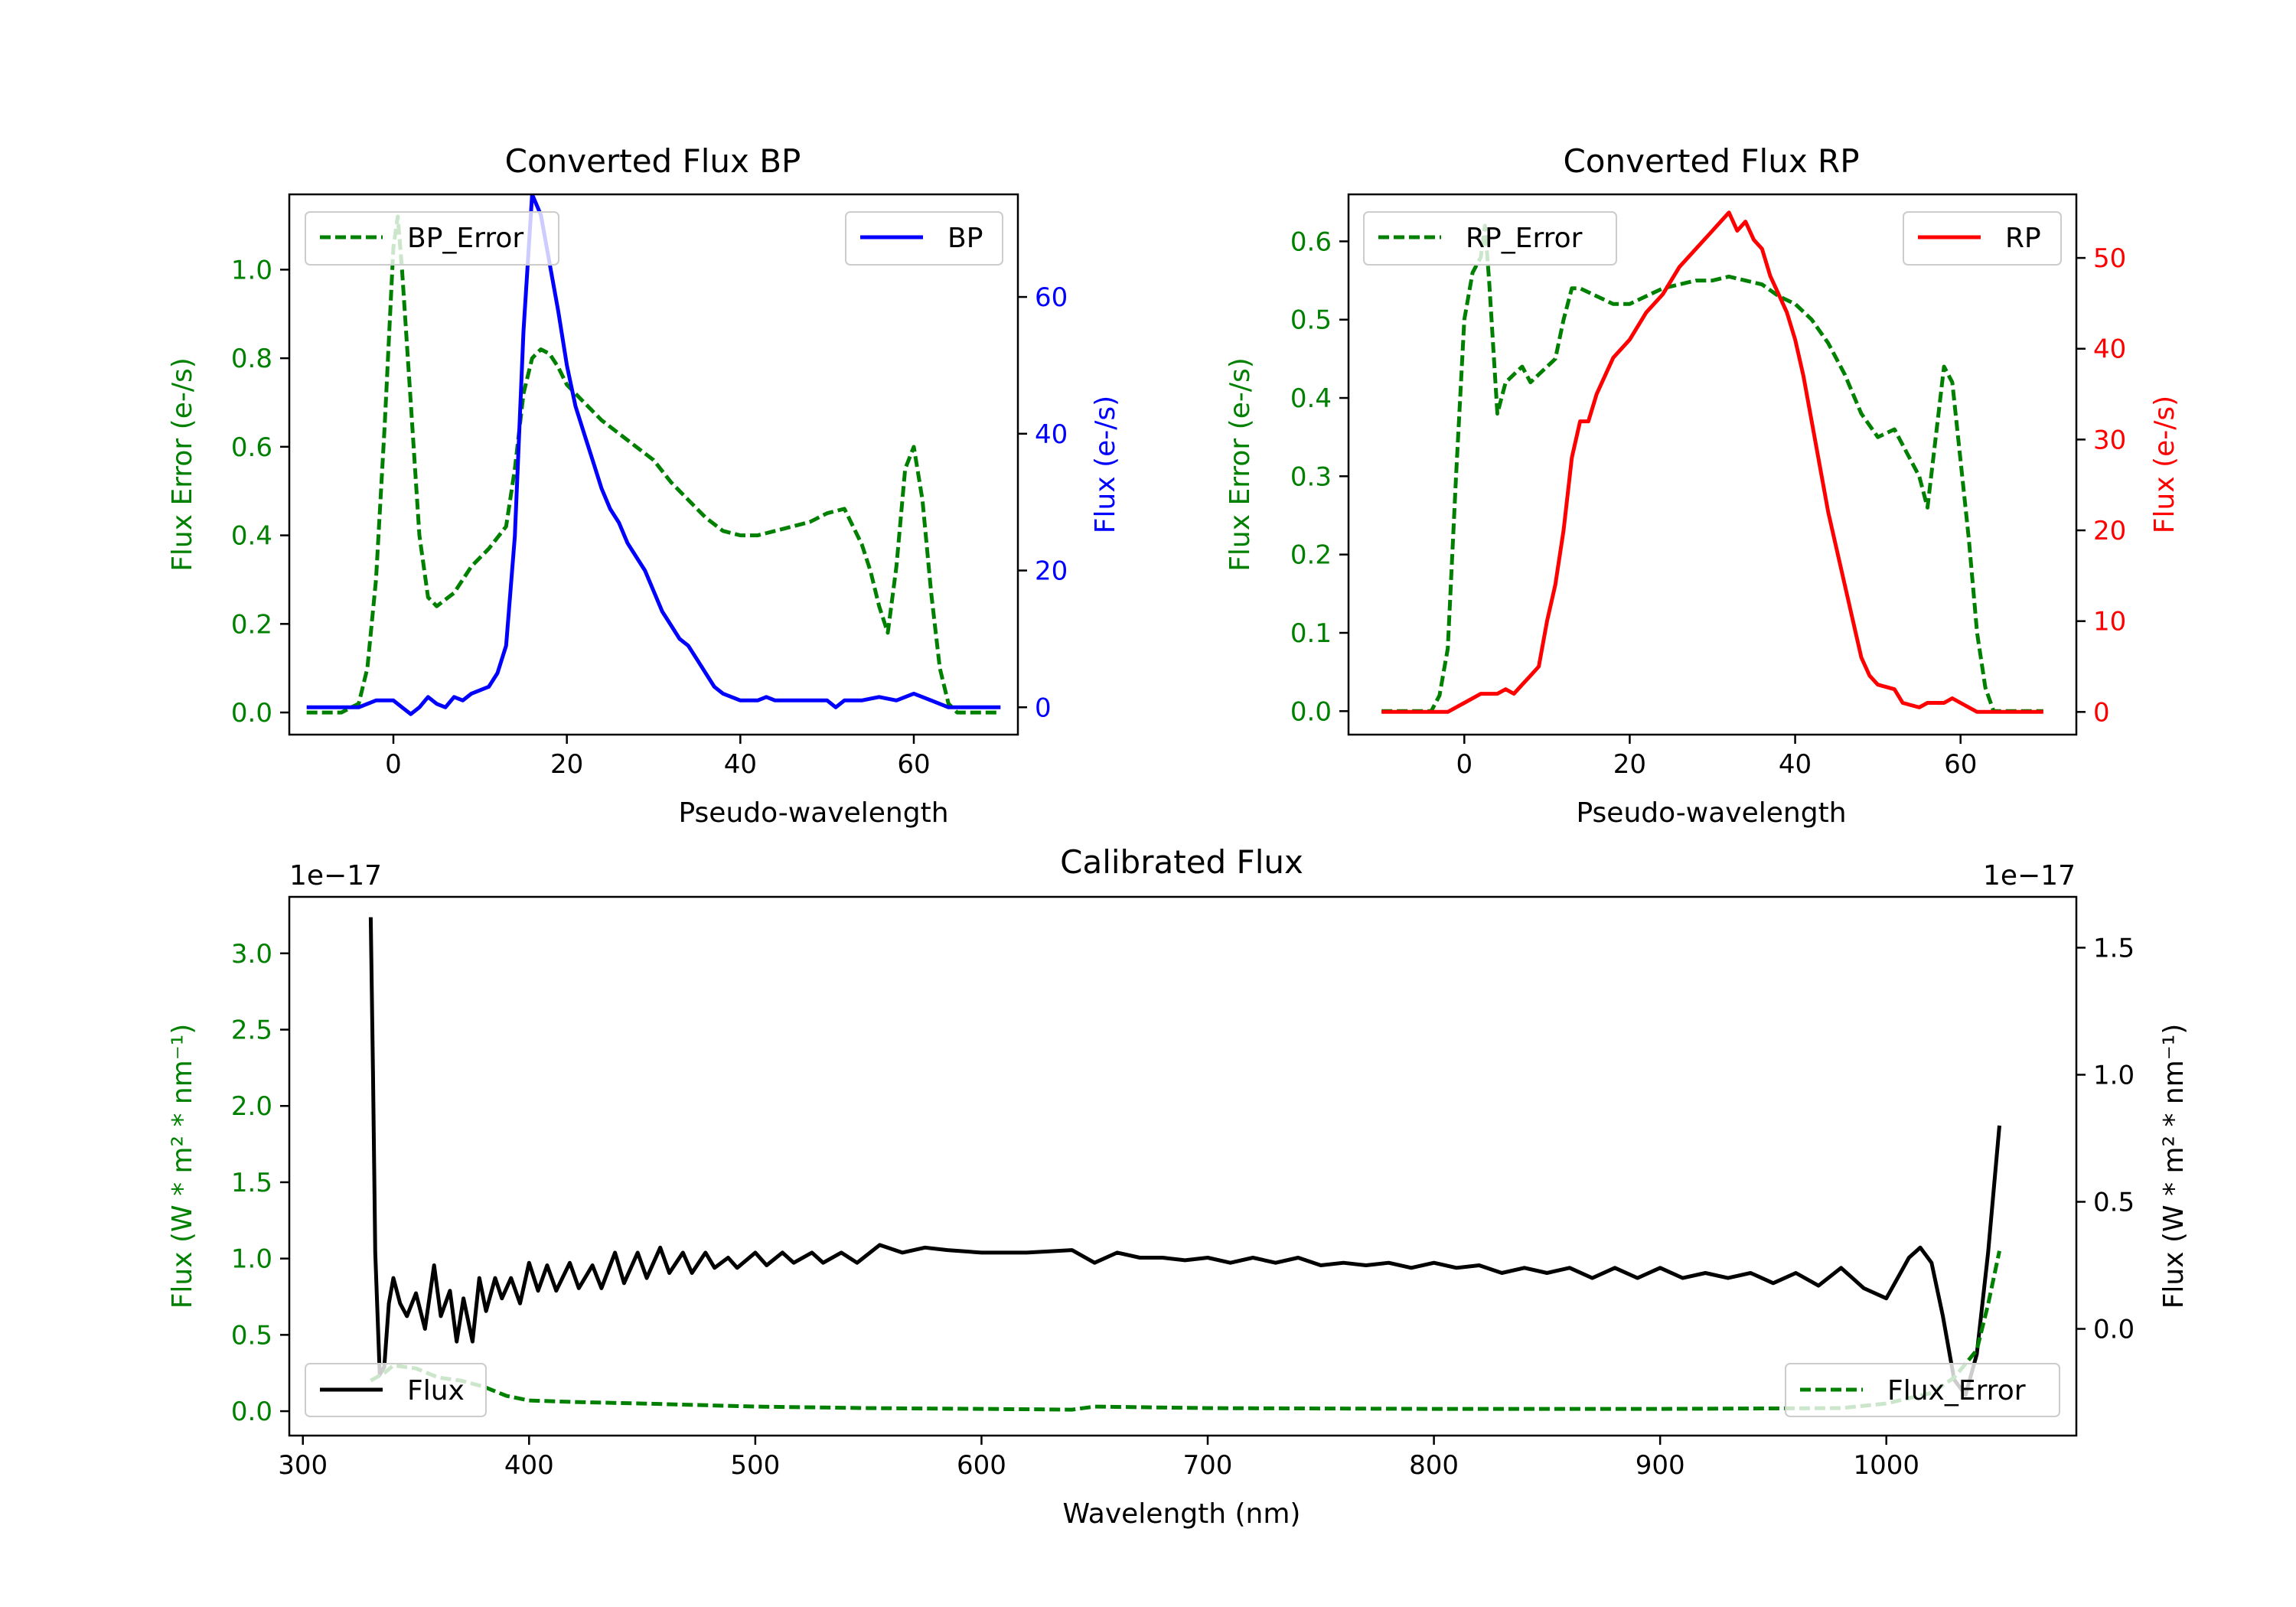 This screenshot has width=2296, height=1607. What do you see at coordinates (1043, 708) in the screenshot?
I see `bp-right-y-tick-label: 0` at bounding box center [1043, 708].